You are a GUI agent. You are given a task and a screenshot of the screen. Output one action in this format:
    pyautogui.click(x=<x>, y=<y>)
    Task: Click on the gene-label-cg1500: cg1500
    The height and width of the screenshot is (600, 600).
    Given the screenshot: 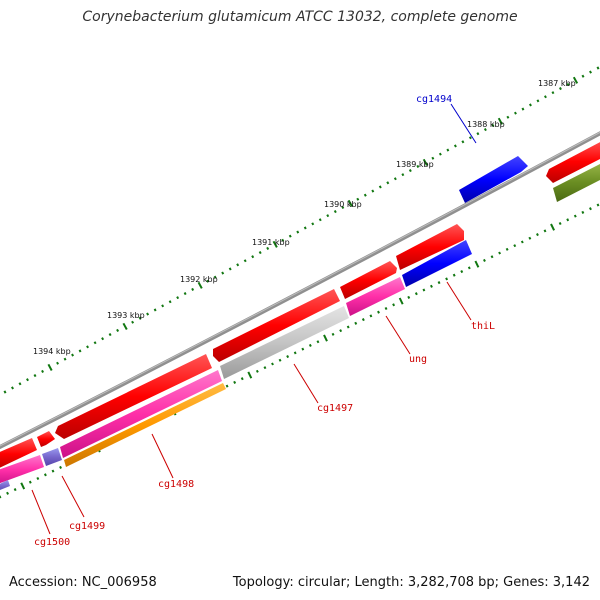 What is the action you would take?
    pyautogui.click(x=52, y=542)
    